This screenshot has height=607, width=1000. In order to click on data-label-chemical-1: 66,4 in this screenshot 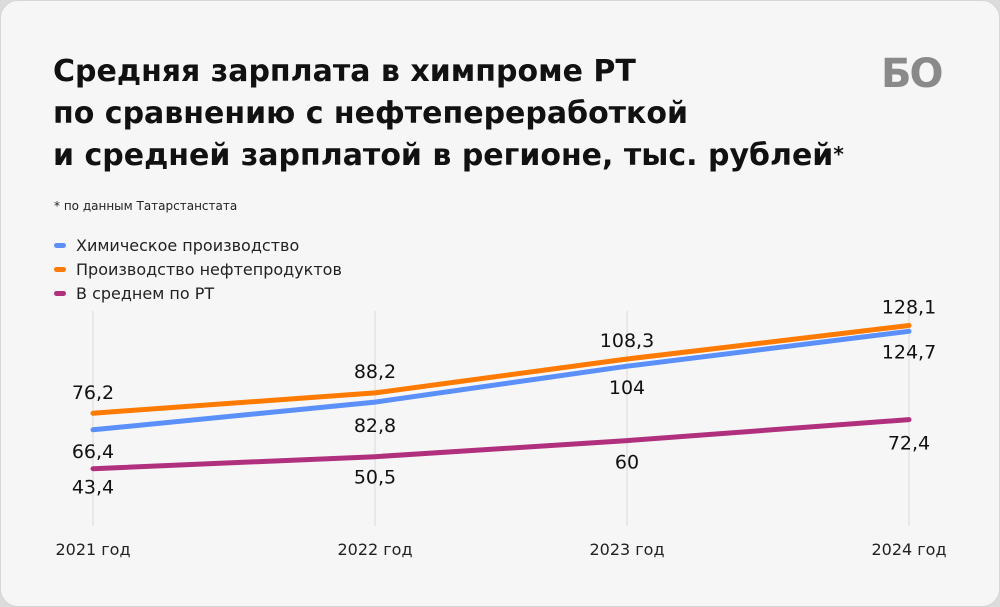, I will do `click(93, 452)`.